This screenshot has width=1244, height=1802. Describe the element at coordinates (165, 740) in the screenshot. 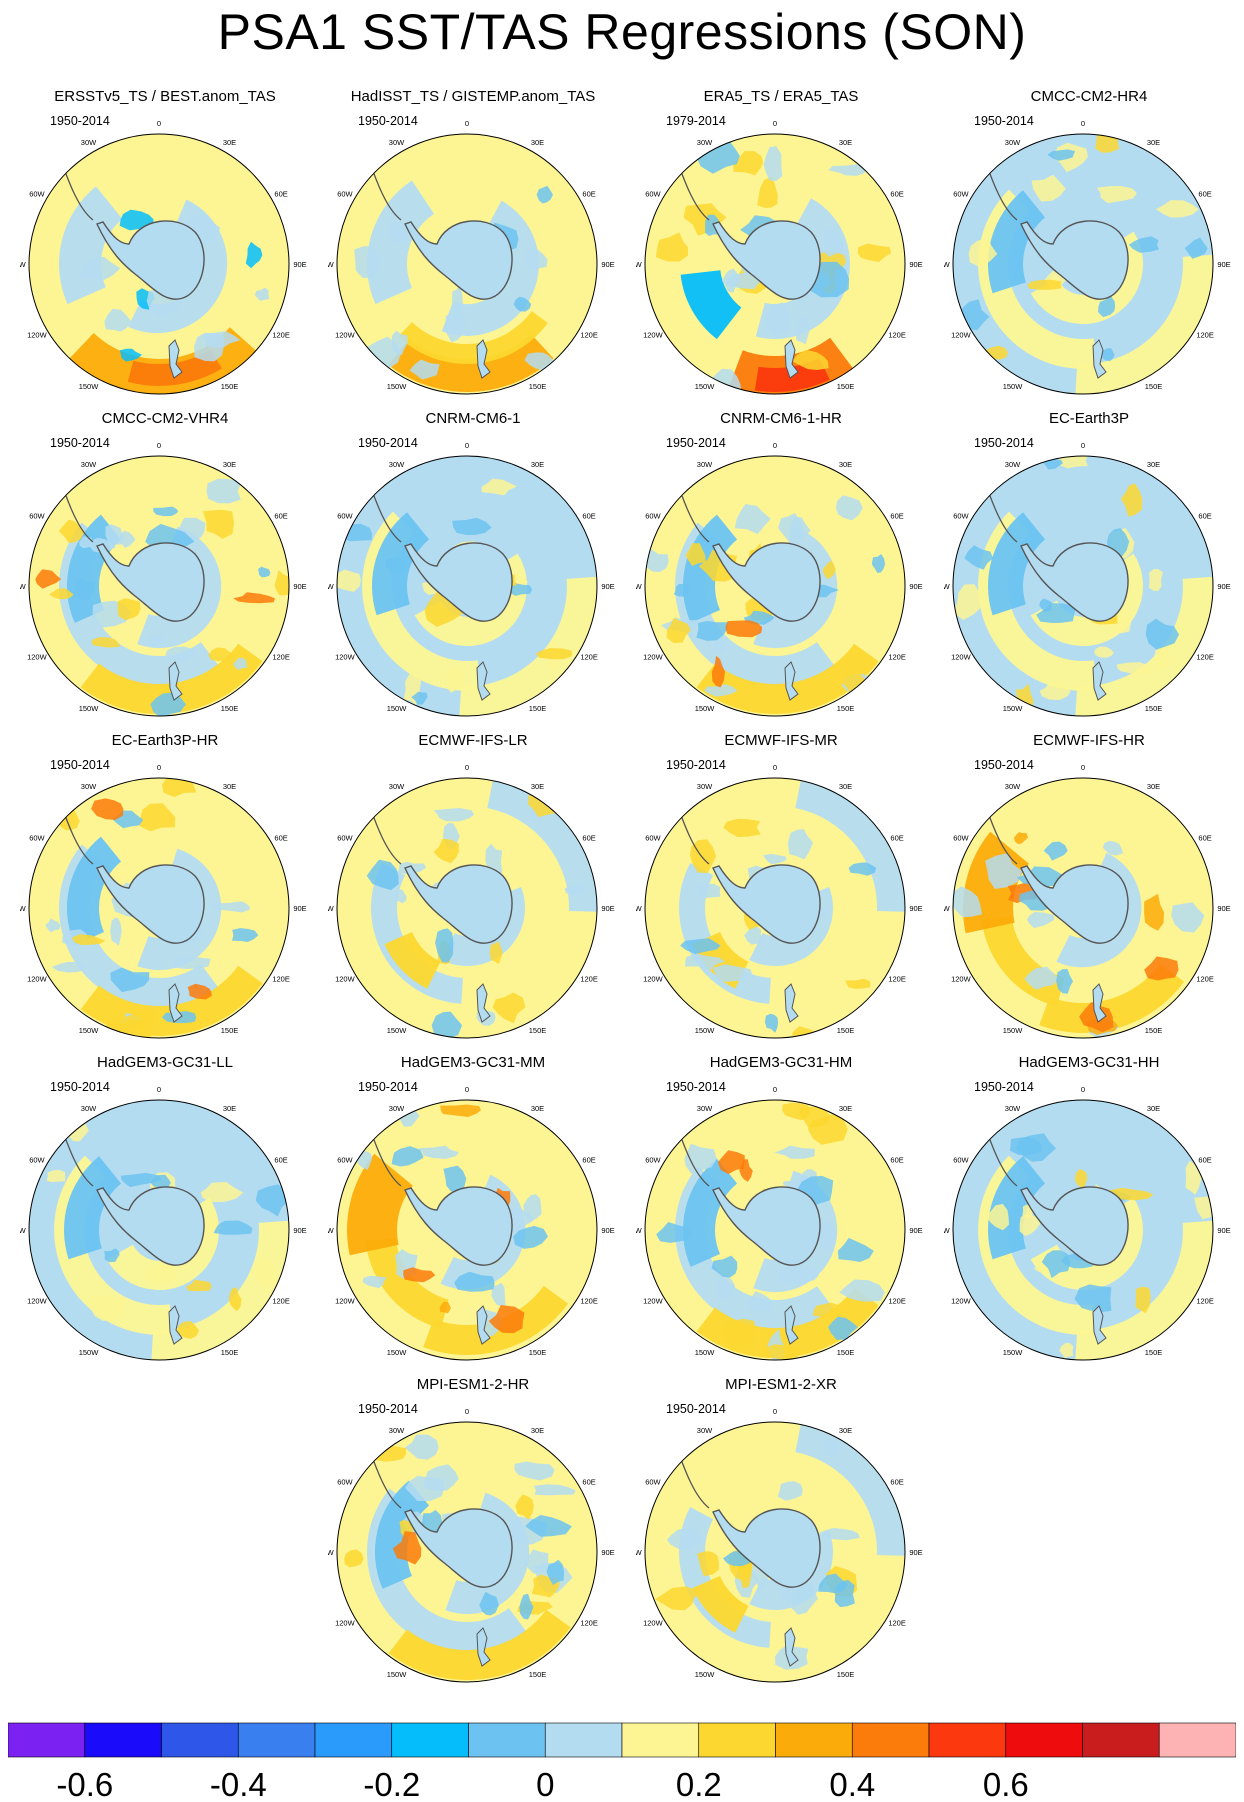

I see `panel-title: EC-Earth3P-HR` at that location.